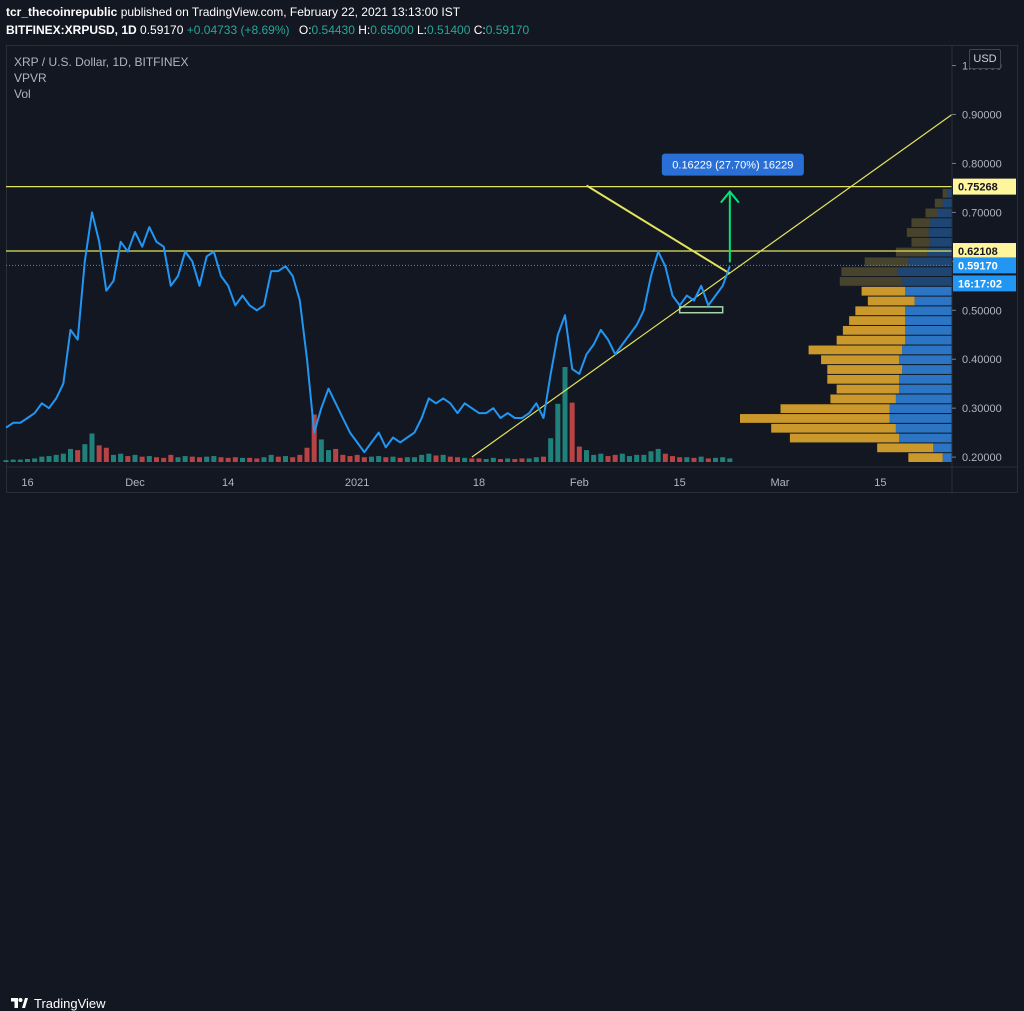 Image resolution: width=1024 pixels, height=1011 pixels. What do you see at coordinates (984, 186) in the screenshot?
I see `level-badge-bg` at bounding box center [984, 186].